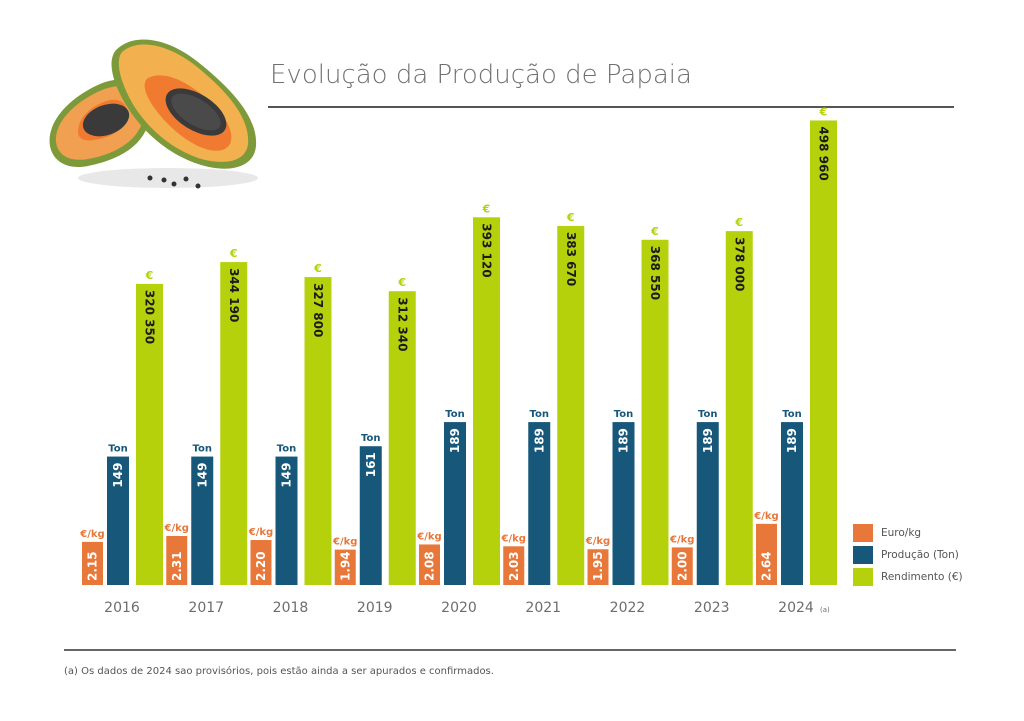 This screenshot has width=1024, height=721. What do you see at coordinates (202, 520) in the screenshot?
I see `bar-producao-2017` at bounding box center [202, 520].